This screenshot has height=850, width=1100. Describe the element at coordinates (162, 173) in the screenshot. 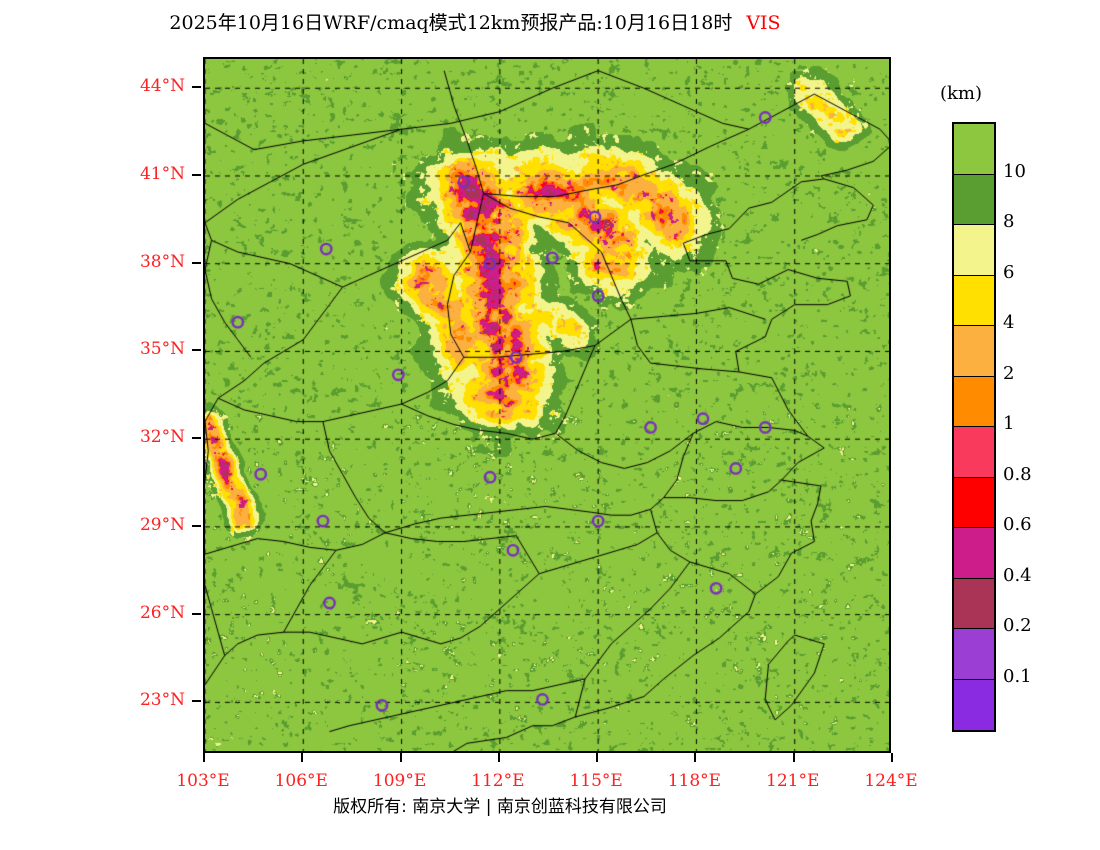

I see `lat-tick-label: 41°N` at that location.